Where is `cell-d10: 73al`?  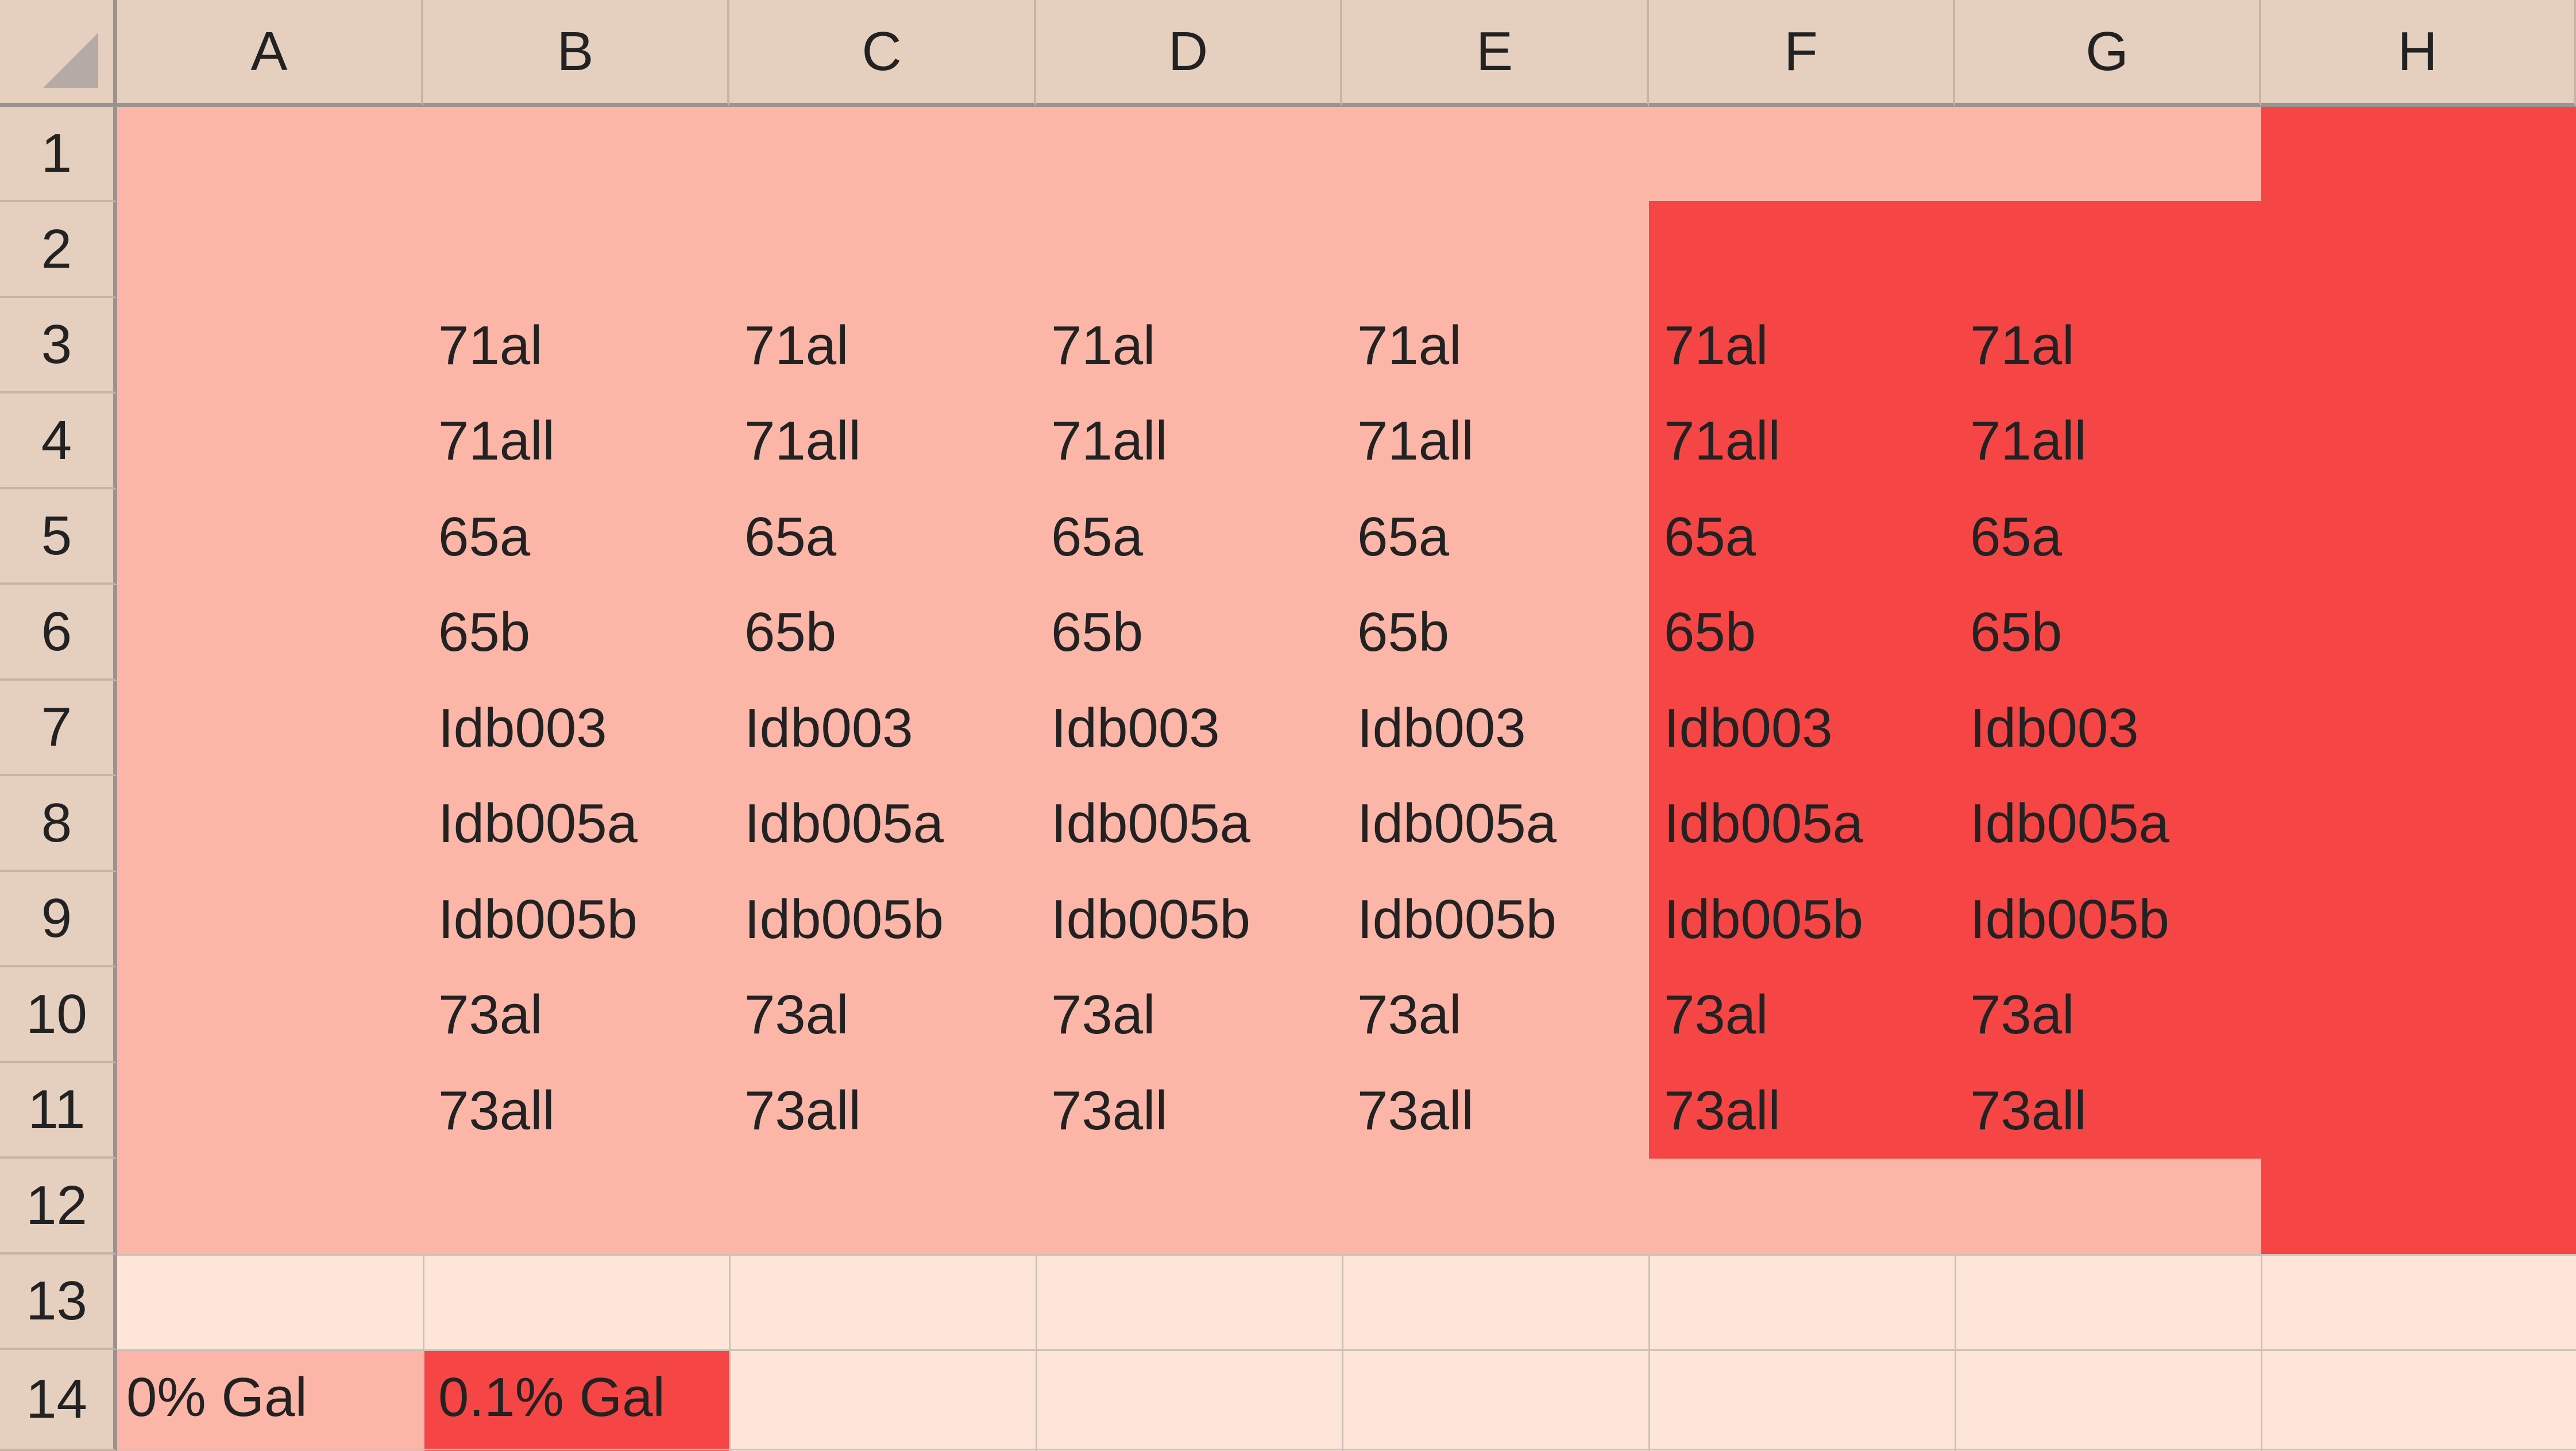
cell-d10: 73al is located at coordinates (1103, 1014).